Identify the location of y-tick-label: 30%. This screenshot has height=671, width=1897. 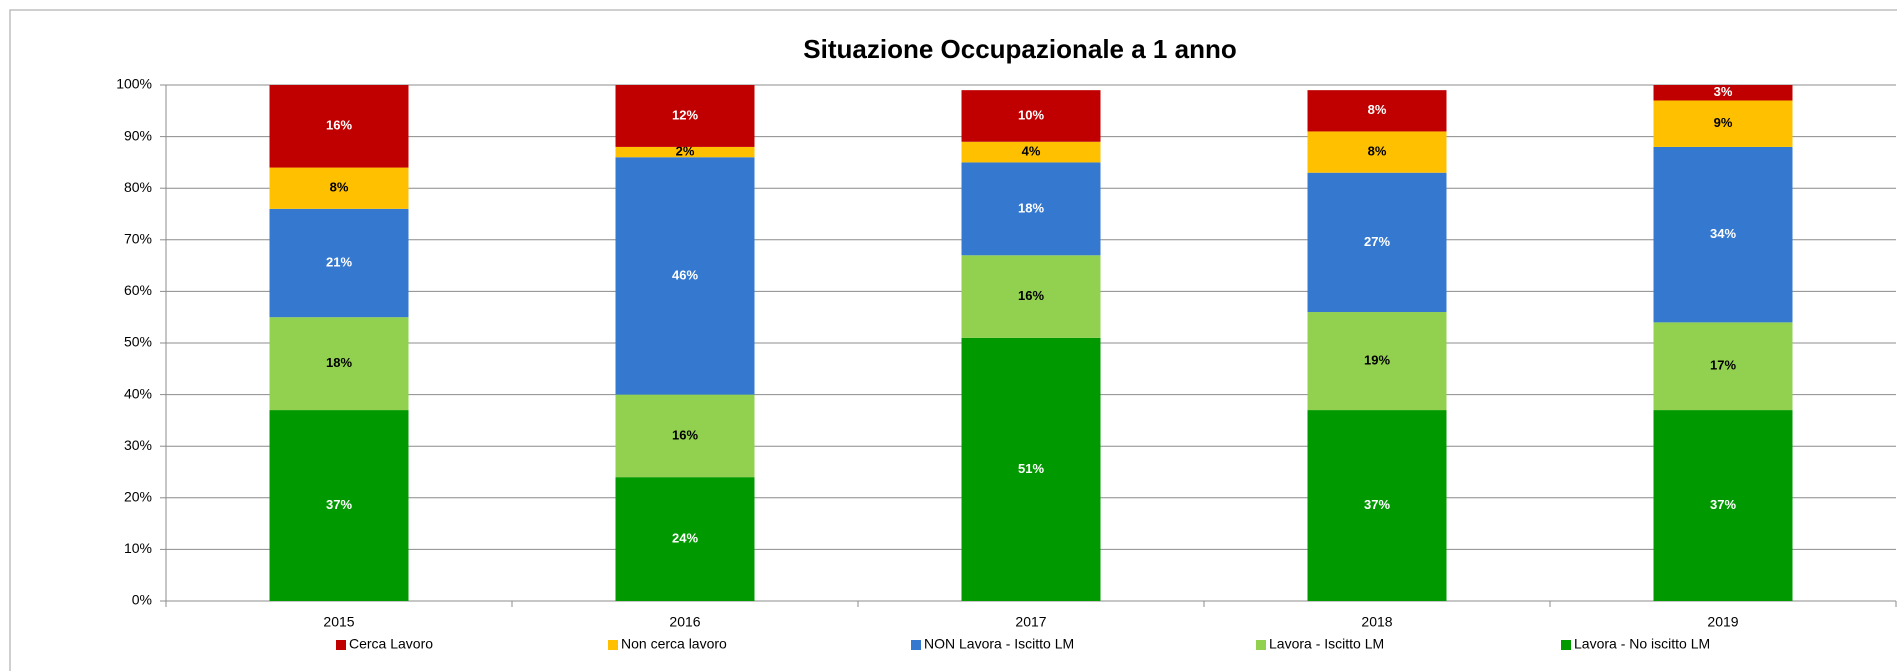
(138, 445).